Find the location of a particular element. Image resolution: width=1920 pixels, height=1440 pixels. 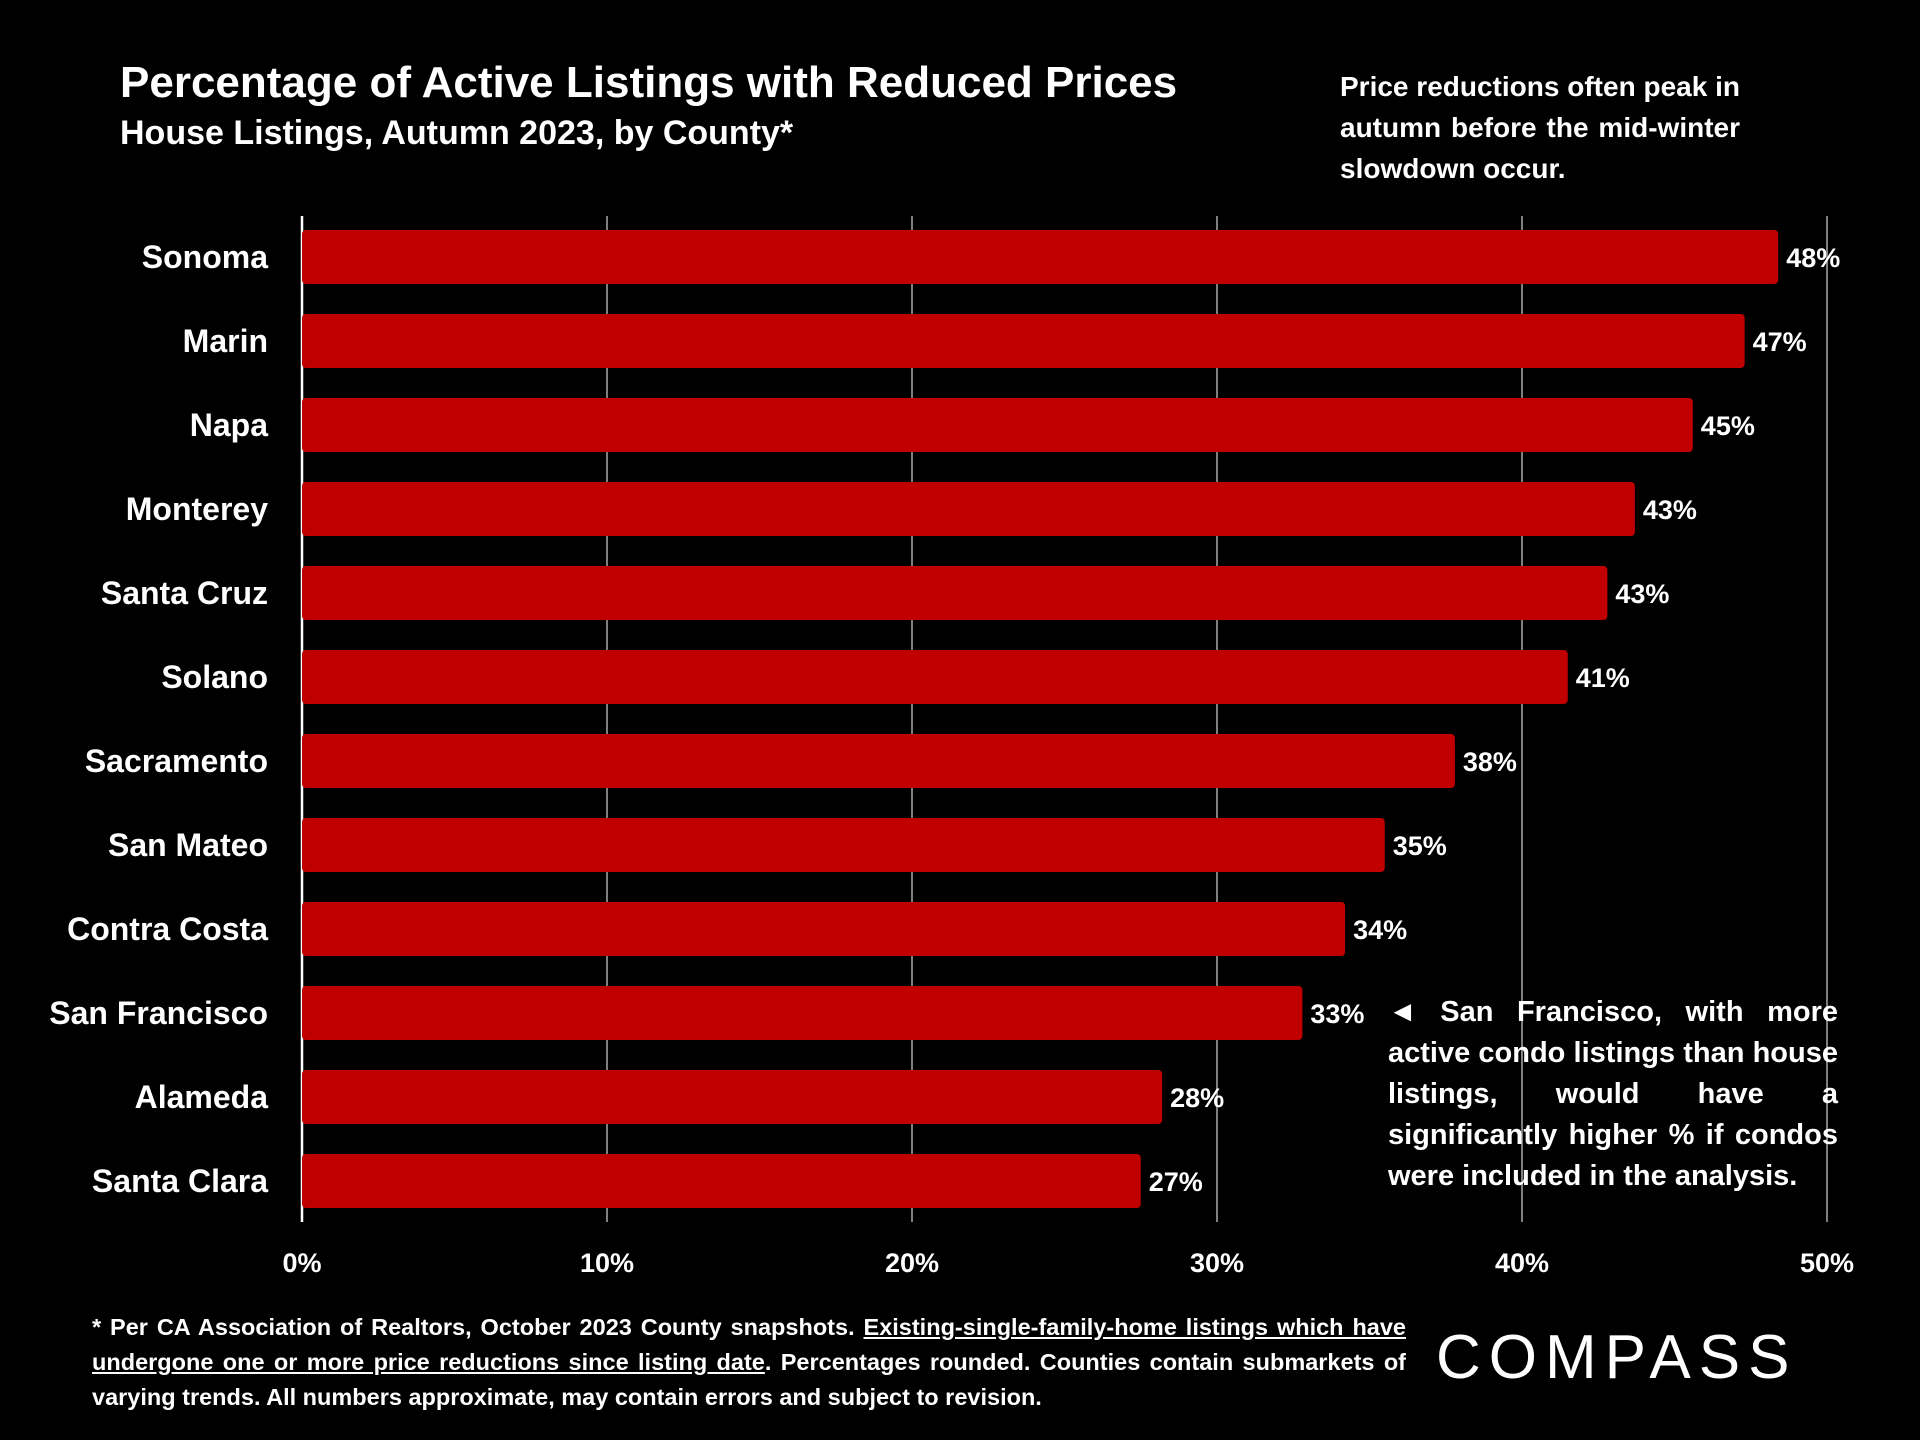

category-label: San Mateo is located at coordinates (188, 845).